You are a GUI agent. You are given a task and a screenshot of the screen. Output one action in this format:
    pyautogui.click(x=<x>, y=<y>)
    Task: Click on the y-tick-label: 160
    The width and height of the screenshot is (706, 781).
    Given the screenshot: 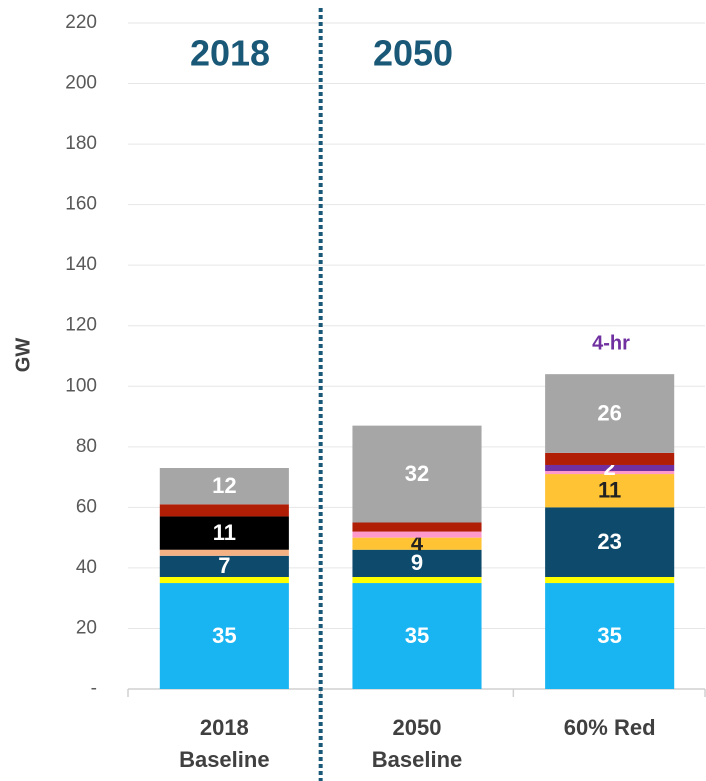 What is the action you would take?
    pyautogui.click(x=81, y=204)
    